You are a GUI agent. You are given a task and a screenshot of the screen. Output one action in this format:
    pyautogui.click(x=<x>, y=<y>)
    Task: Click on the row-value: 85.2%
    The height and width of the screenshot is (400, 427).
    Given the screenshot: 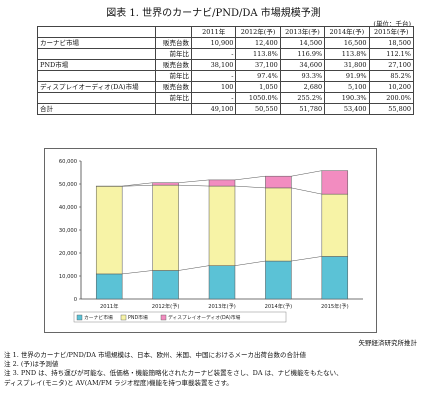 What is the action you would take?
    pyautogui.click(x=391, y=76)
    